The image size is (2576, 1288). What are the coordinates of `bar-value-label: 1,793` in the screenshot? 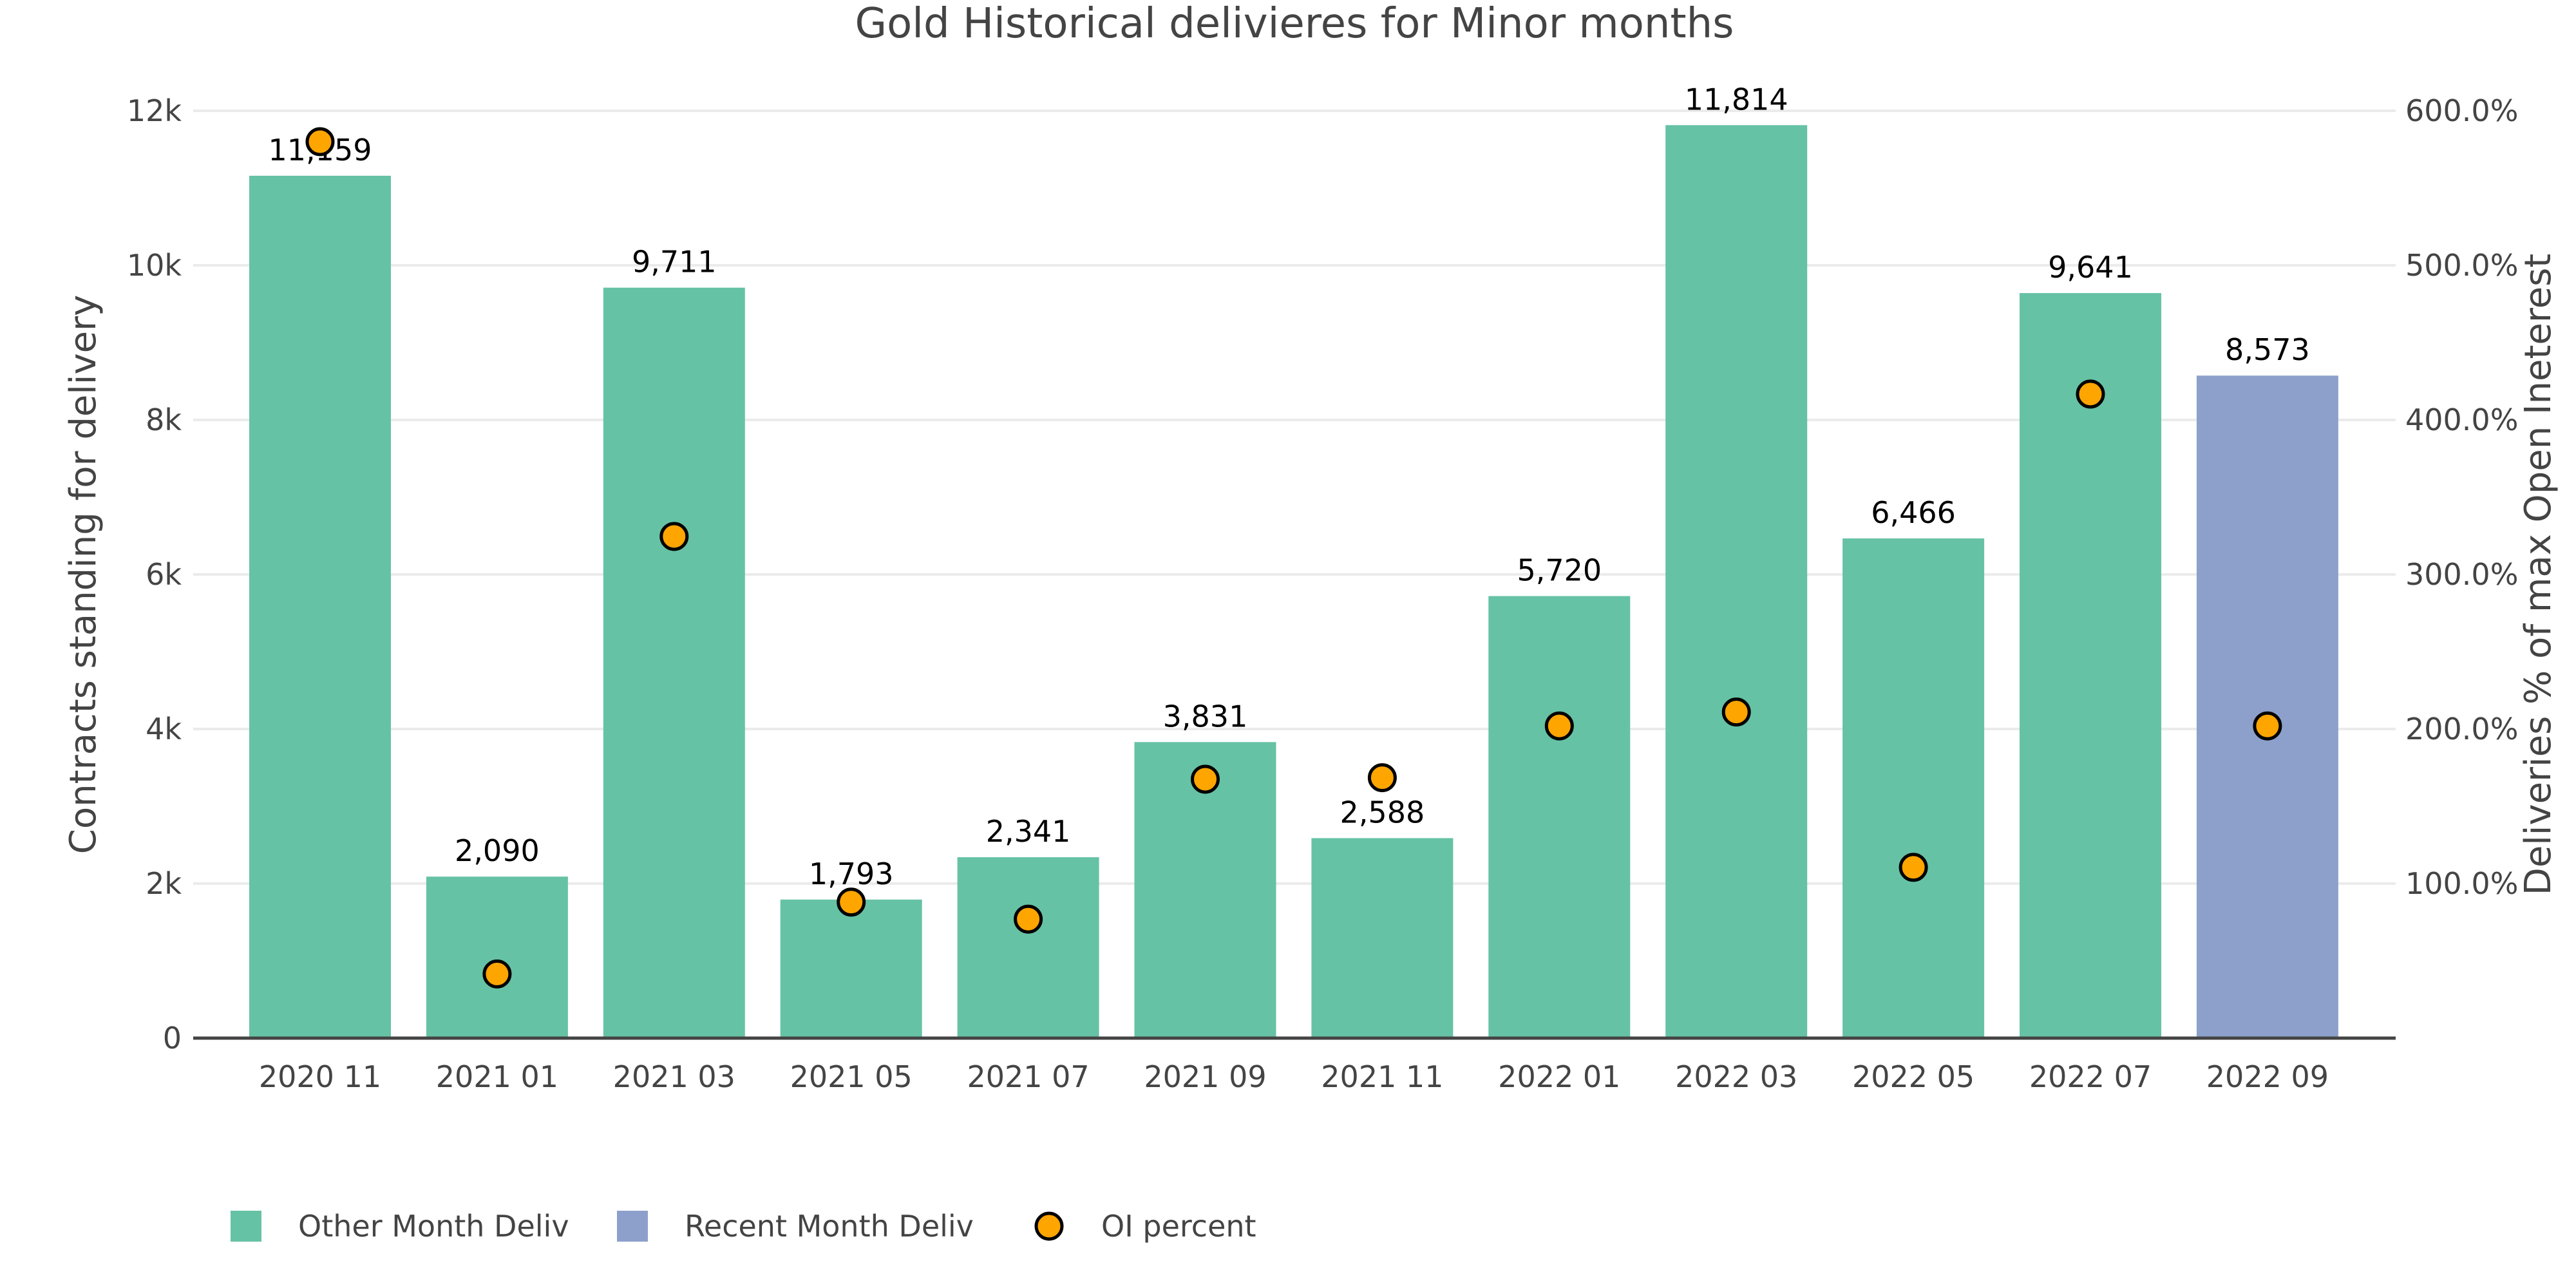 It's located at (851, 874).